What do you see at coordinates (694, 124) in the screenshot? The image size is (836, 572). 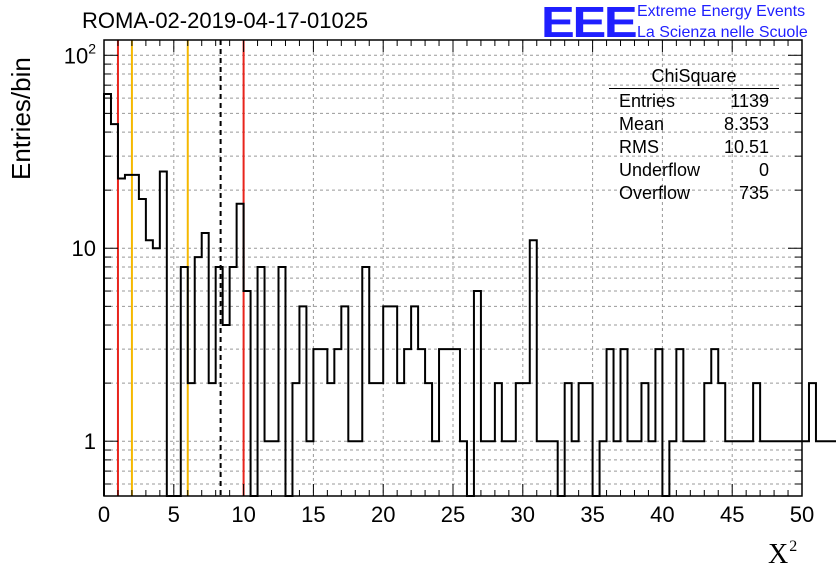 I see `stats-row-mean: Mean 8.353` at bounding box center [694, 124].